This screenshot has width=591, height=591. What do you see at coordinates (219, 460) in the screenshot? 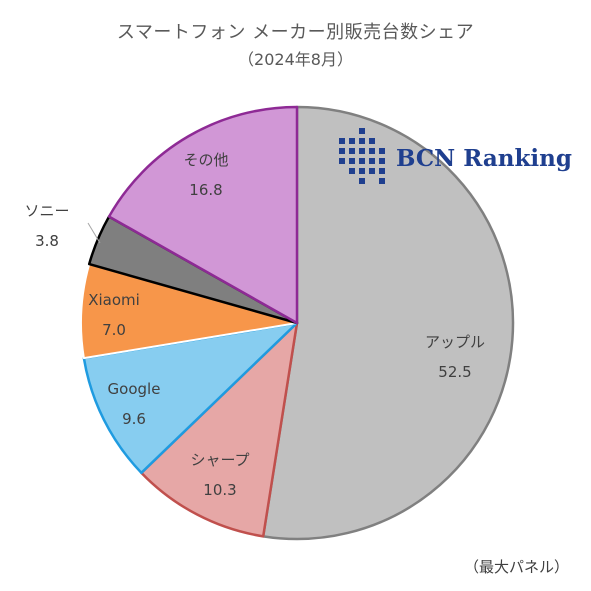
I see `slice-label: シャープ` at bounding box center [219, 460].